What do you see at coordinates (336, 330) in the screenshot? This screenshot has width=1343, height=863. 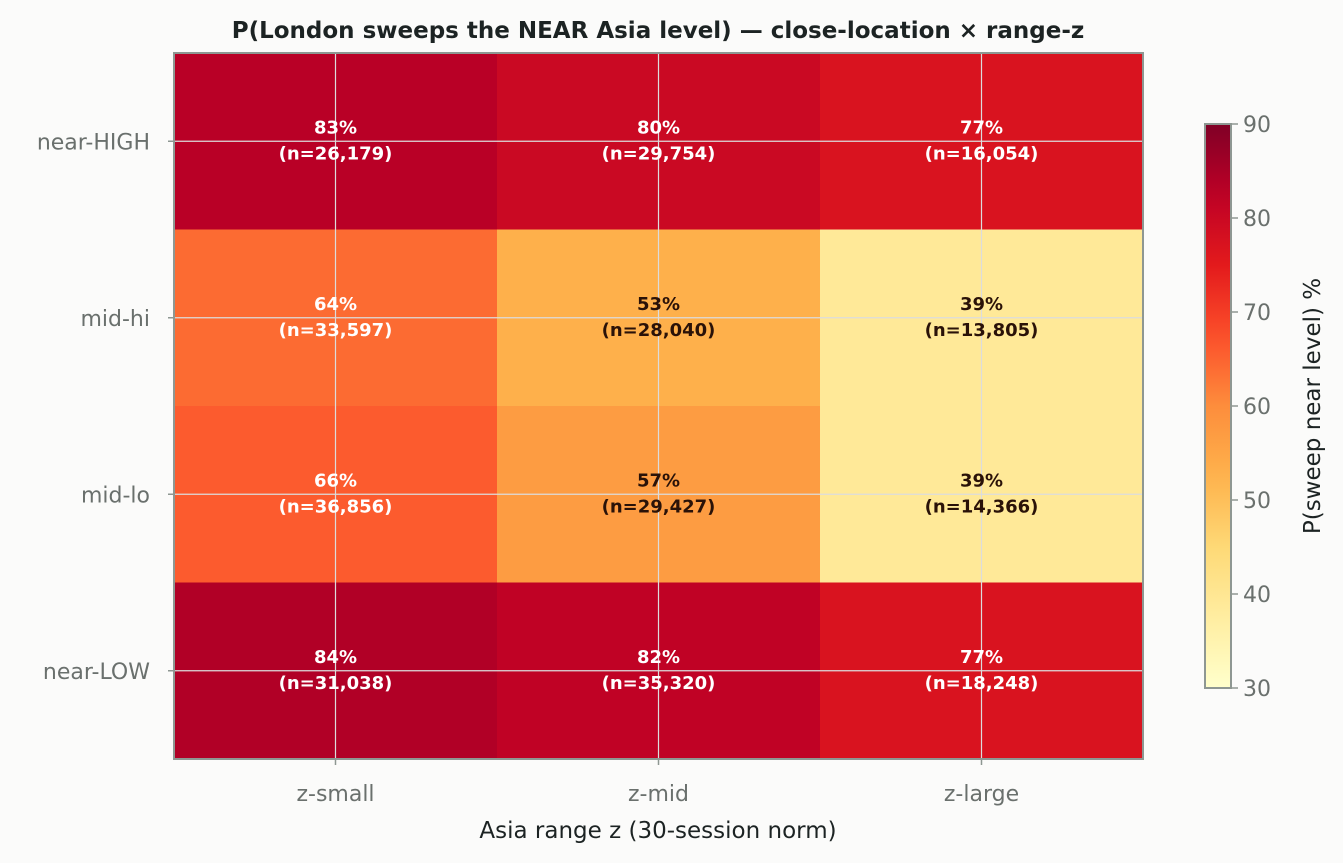 I see `cell-count-label: (n=33,597)` at bounding box center [336, 330].